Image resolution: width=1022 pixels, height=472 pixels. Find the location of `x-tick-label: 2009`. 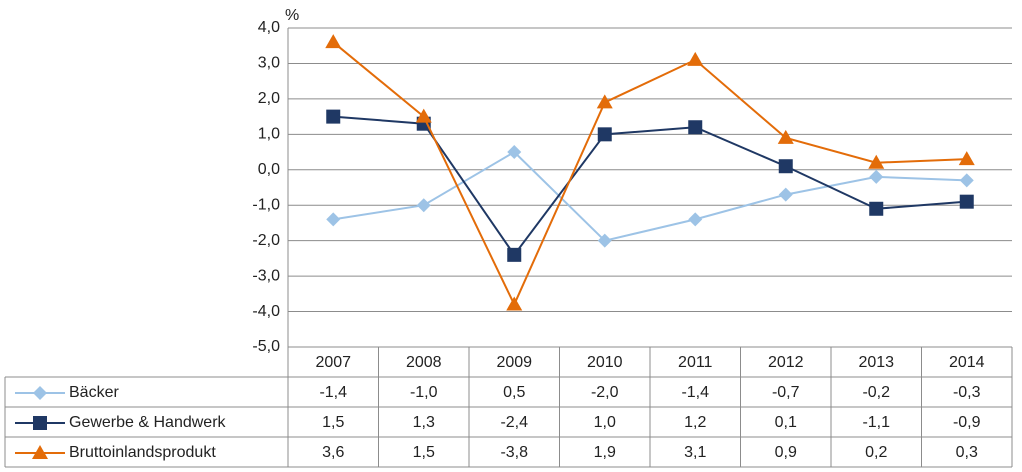

x-tick-label: 2009 is located at coordinates (514, 362).